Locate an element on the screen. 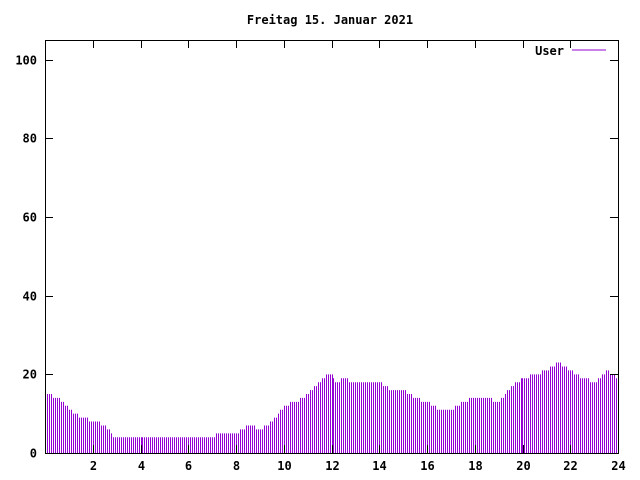  x-tick-label: 8 is located at coordinates (236, 466).